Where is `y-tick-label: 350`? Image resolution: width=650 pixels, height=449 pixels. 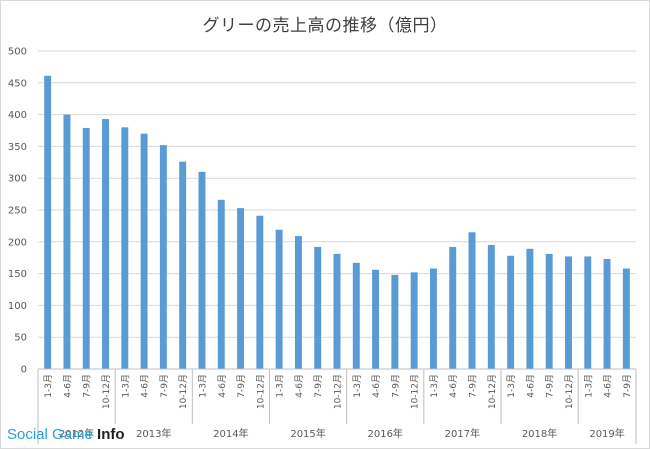 y-tick-label: 350 is located at coordinates (17, 147).